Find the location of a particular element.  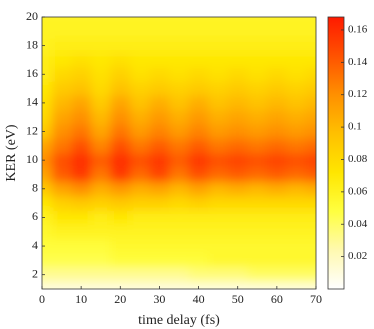

x-tick-label: 40 is located at coordinates (199, 299).